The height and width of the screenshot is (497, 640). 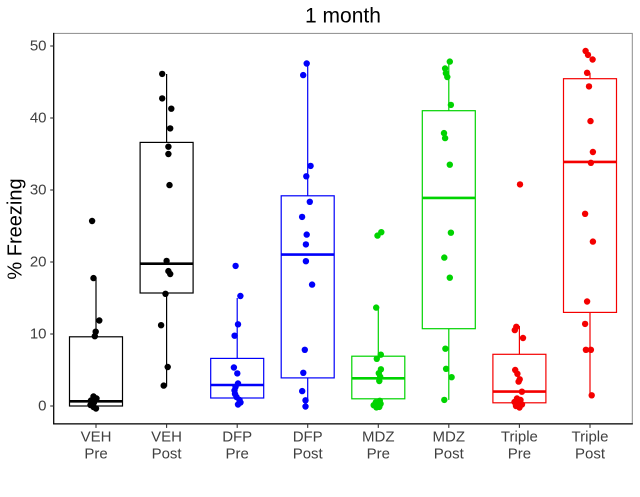 What do you see at coordinates (343, 16) in the screenshot?
I see `svg-text: 1 month` at bounding box center [343, 16].